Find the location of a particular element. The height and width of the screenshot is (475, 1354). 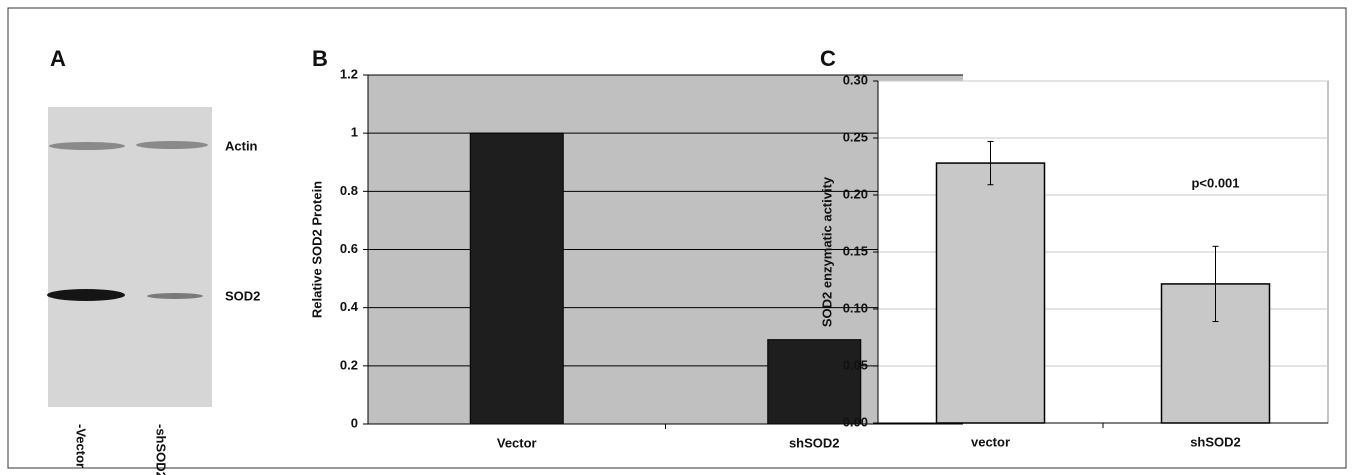

y-tick-label: 0.4 is located at coordinates (349, 306).